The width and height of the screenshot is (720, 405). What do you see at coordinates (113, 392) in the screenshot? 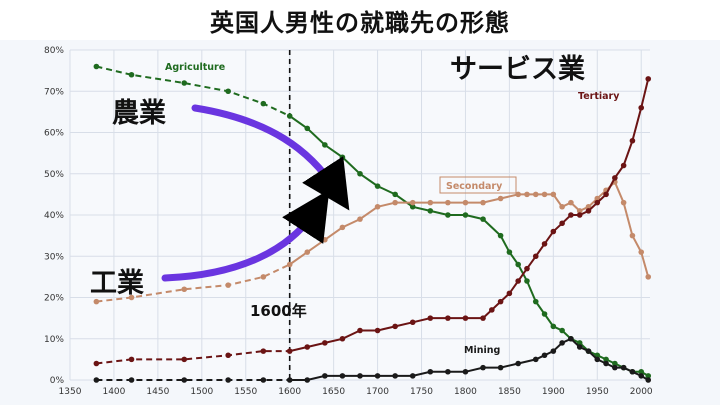
I see `x-tick-label: 1400` at bounding box center [113, 392].